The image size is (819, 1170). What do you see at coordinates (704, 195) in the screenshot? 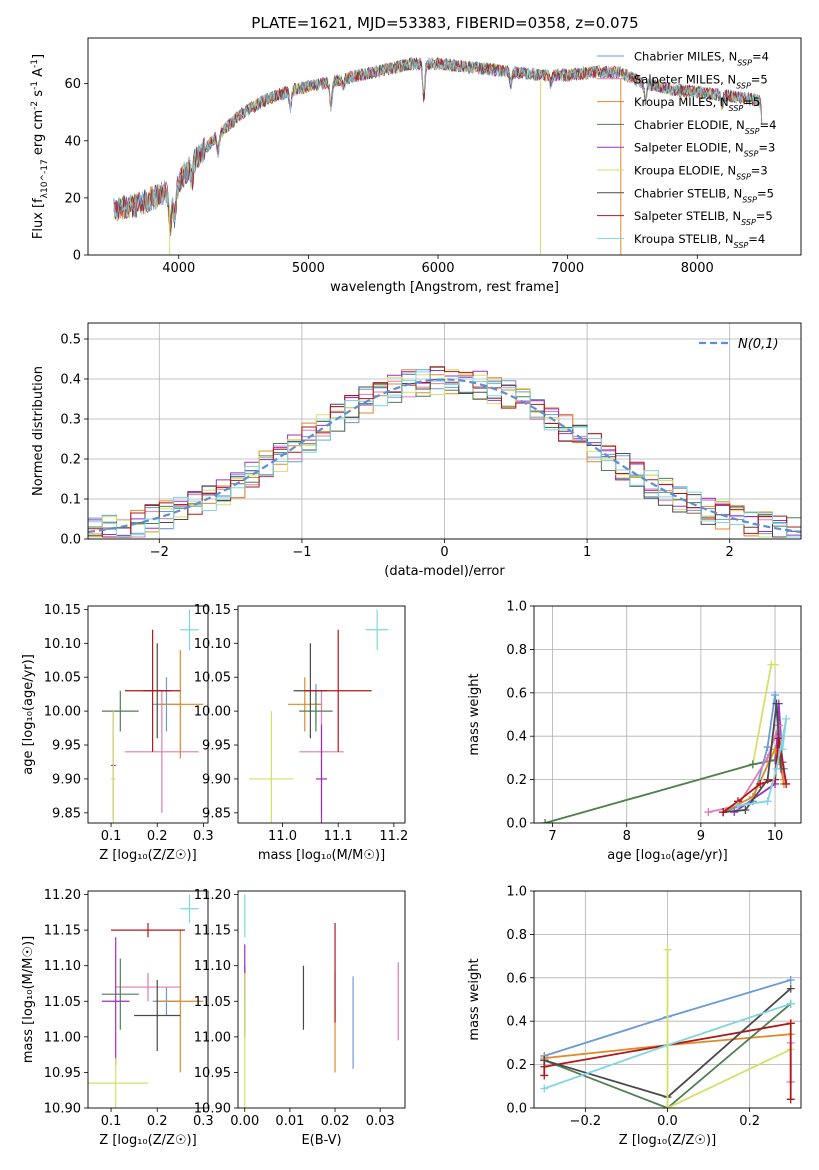
I see `legend-label-chabrier_stelib: Chabrier STELIB, NSSP=5` at bounding box center [704, 195].